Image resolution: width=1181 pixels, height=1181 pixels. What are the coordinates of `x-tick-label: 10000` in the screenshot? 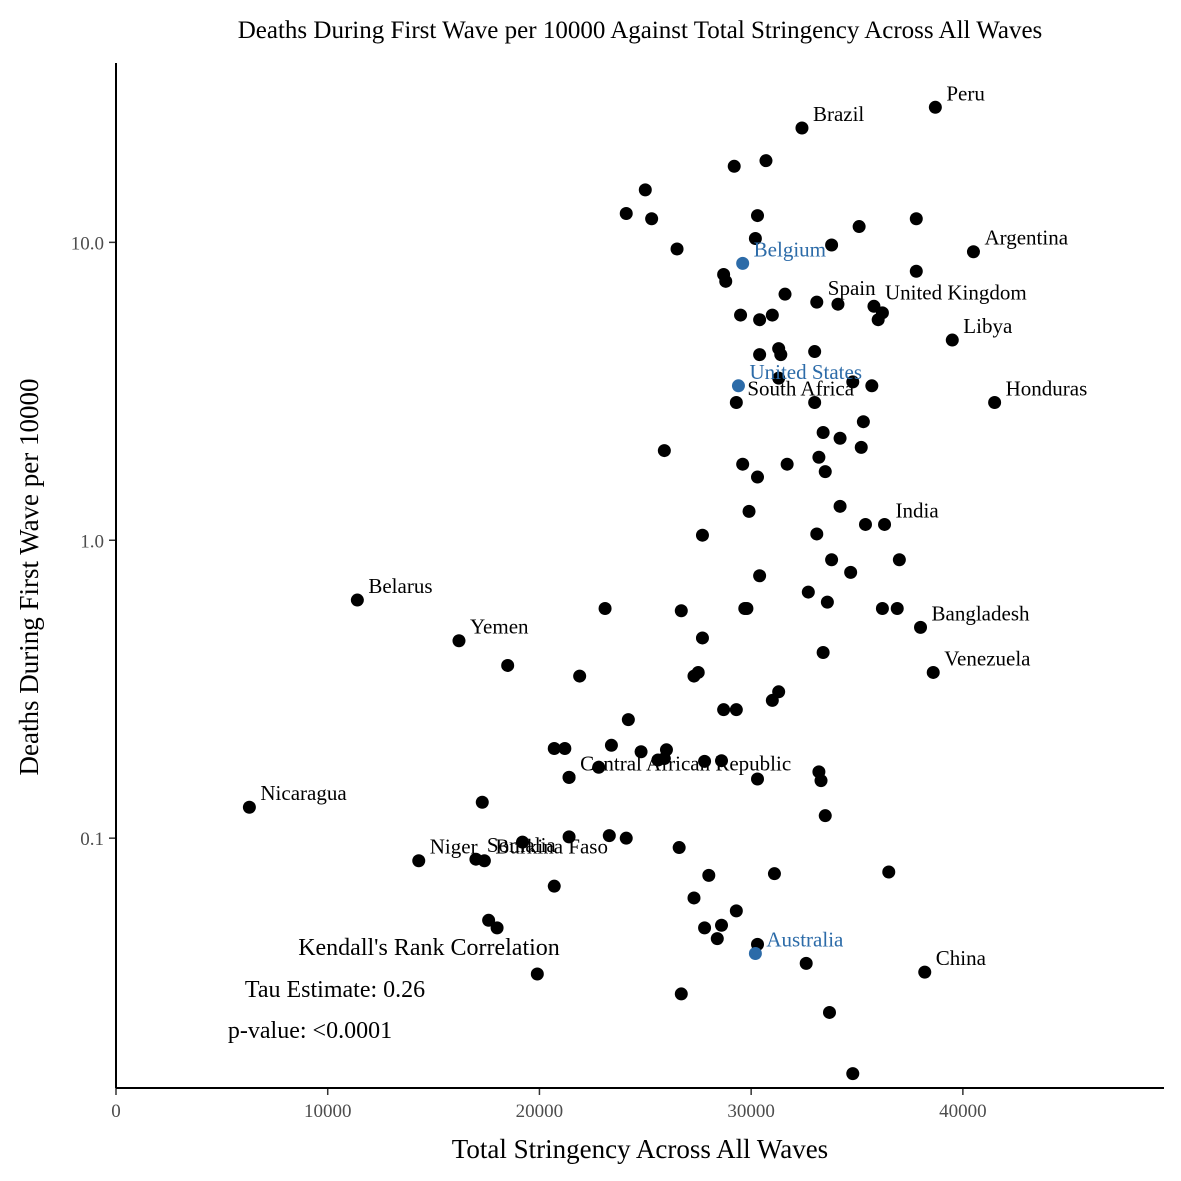 It's located at (328, 1111).